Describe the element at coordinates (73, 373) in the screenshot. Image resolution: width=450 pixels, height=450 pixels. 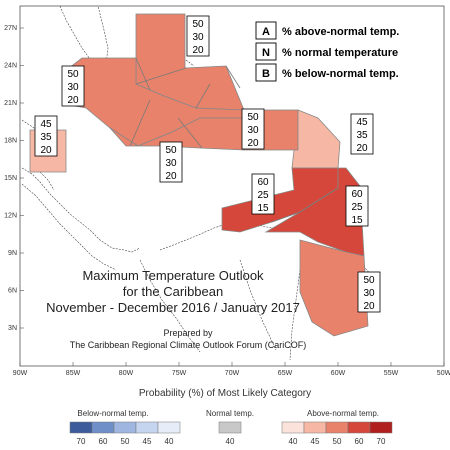
I see `x-tick-label: 85W` at that location.